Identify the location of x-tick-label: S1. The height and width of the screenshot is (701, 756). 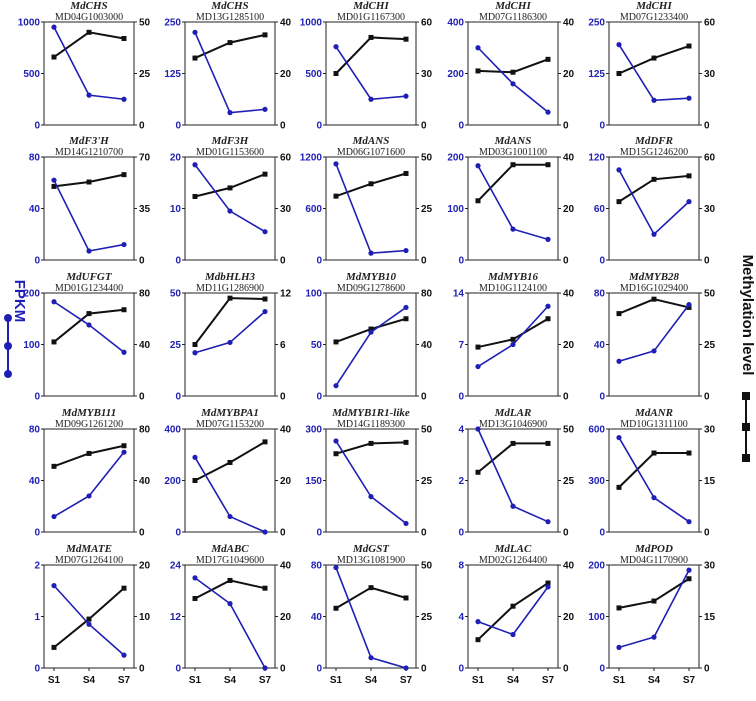
(195, 680).